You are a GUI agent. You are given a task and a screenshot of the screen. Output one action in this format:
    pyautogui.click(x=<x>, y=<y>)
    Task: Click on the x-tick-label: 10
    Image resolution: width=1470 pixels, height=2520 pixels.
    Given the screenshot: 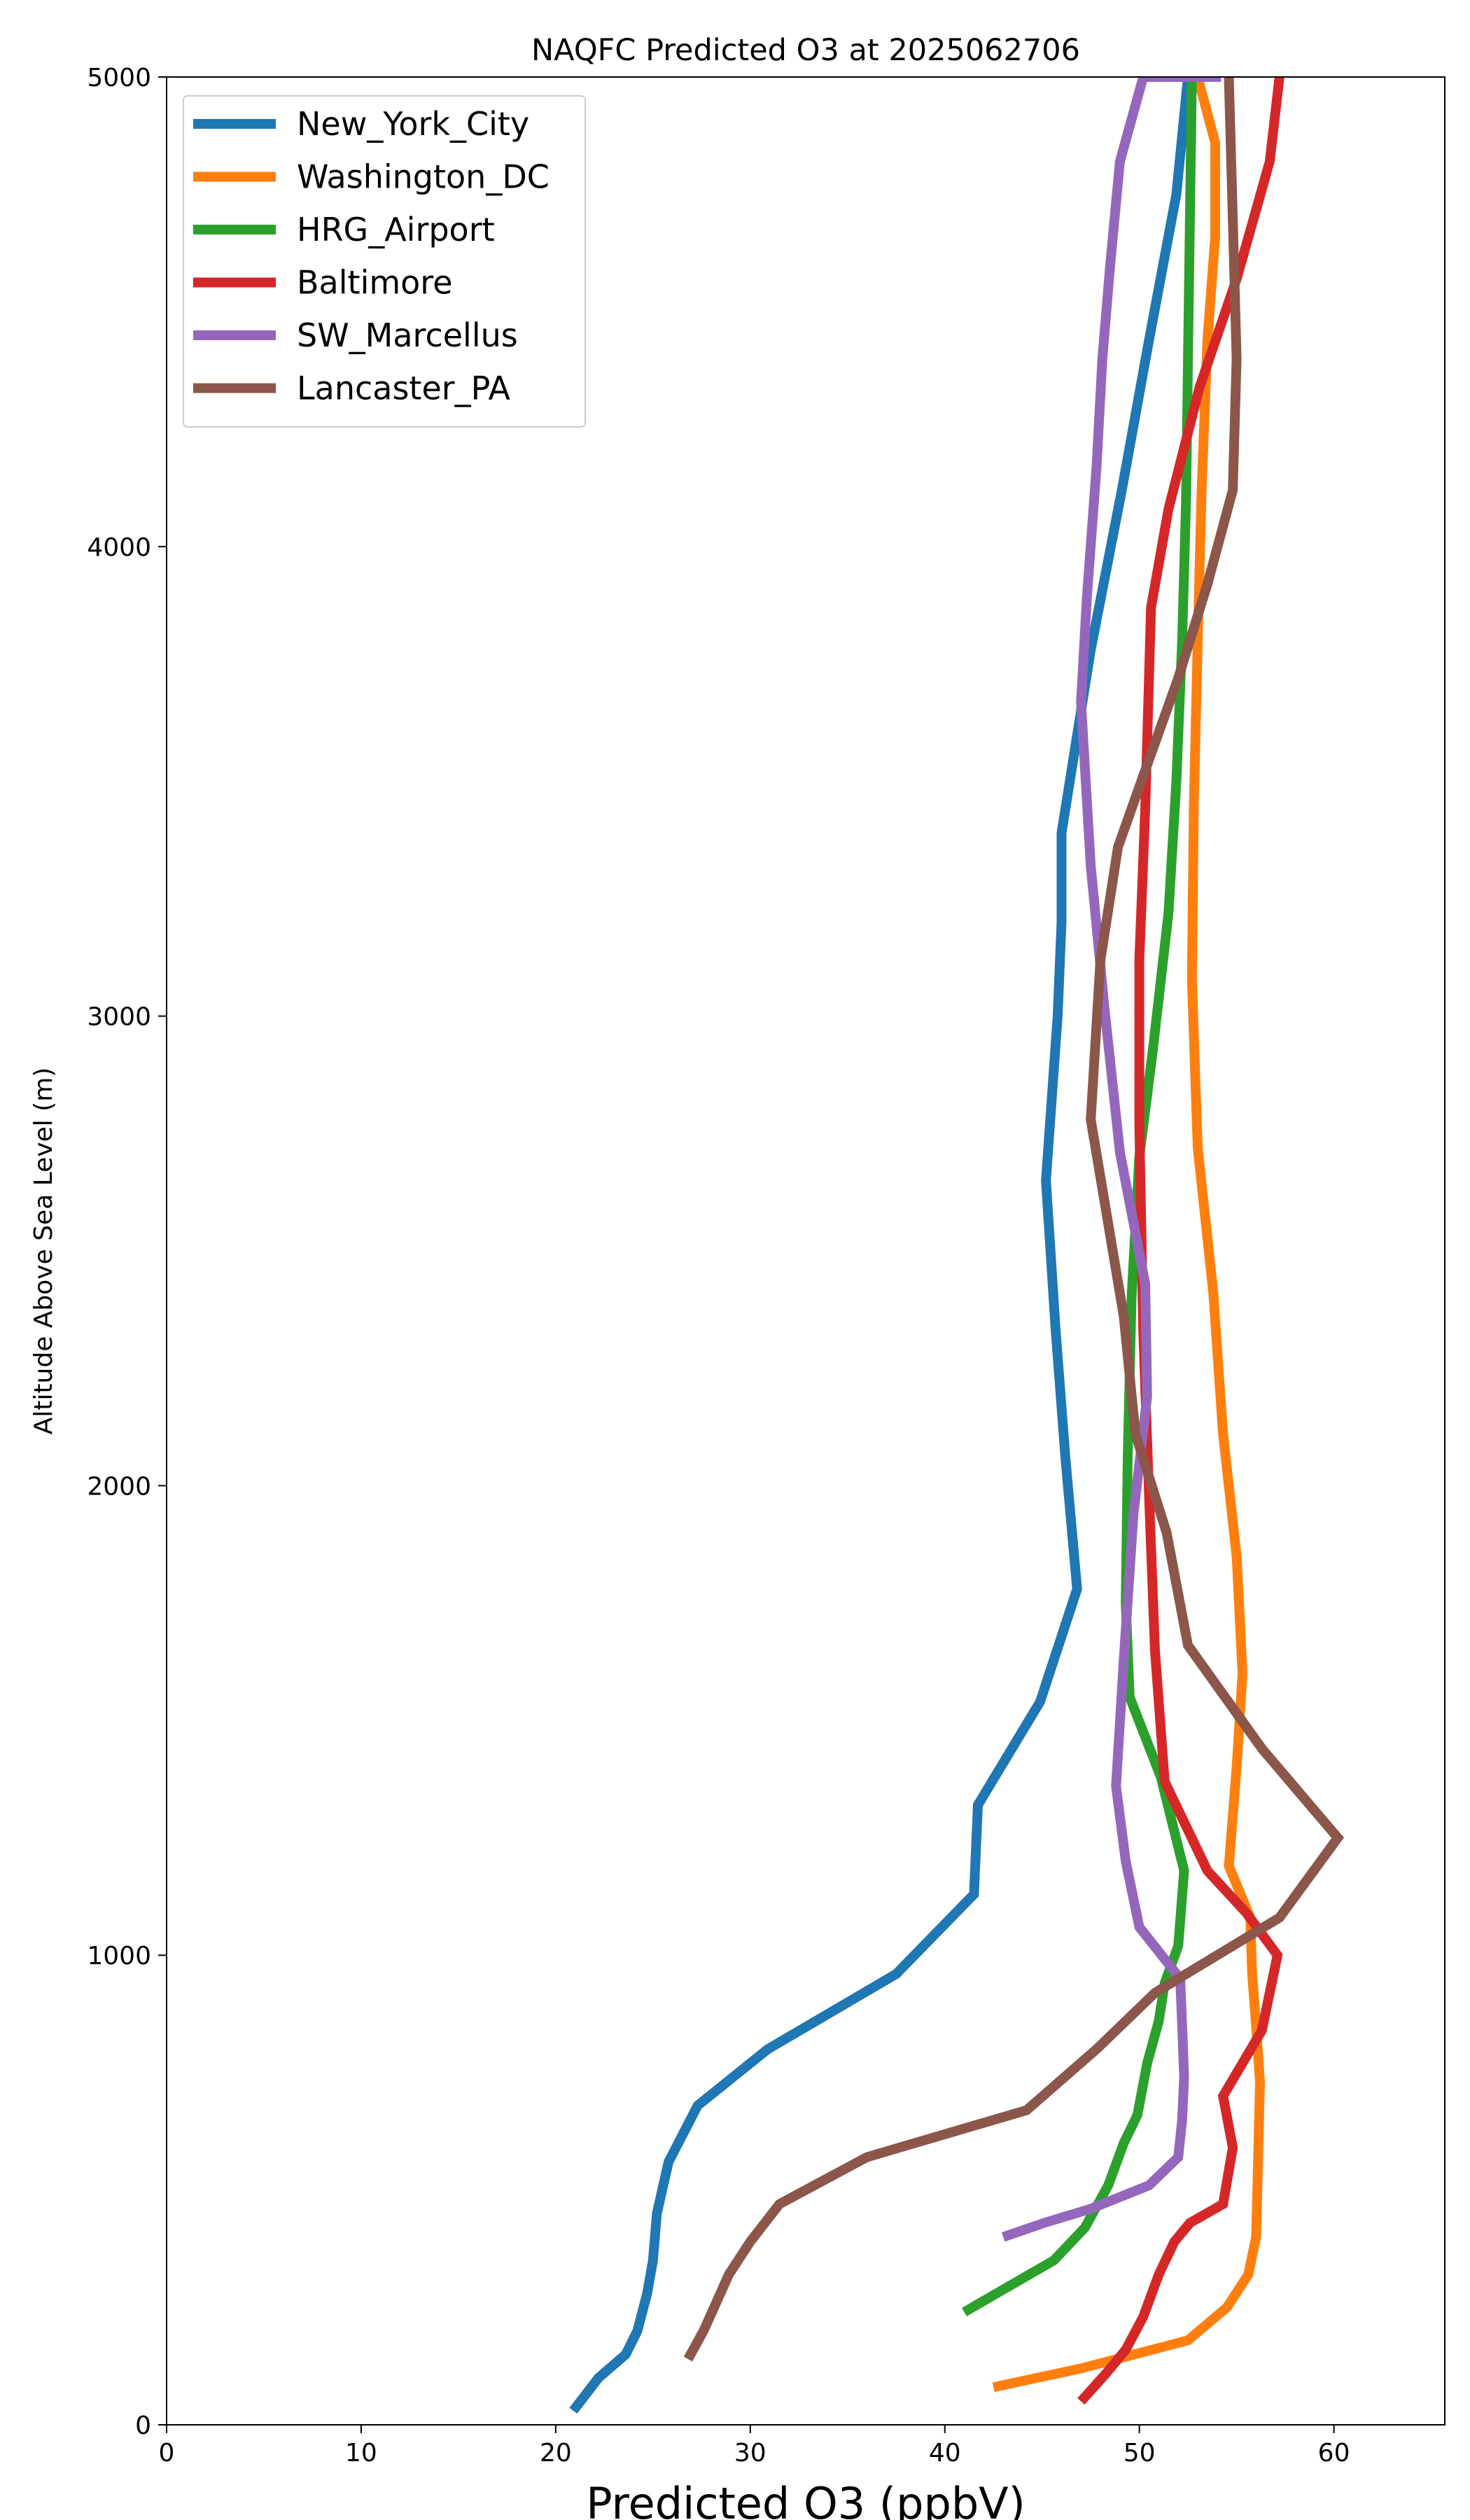 What is the action you would take?
    pyautogui.click(x=361, y=2453)
    